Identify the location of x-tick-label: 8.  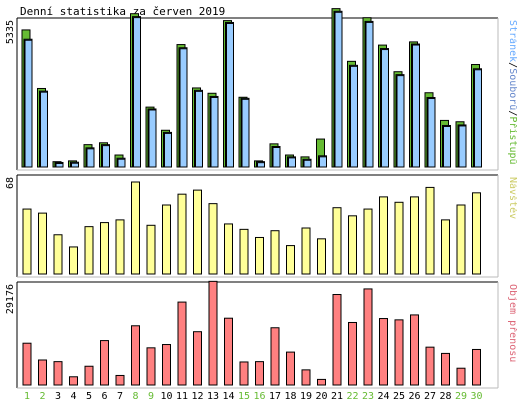
(135, 396).